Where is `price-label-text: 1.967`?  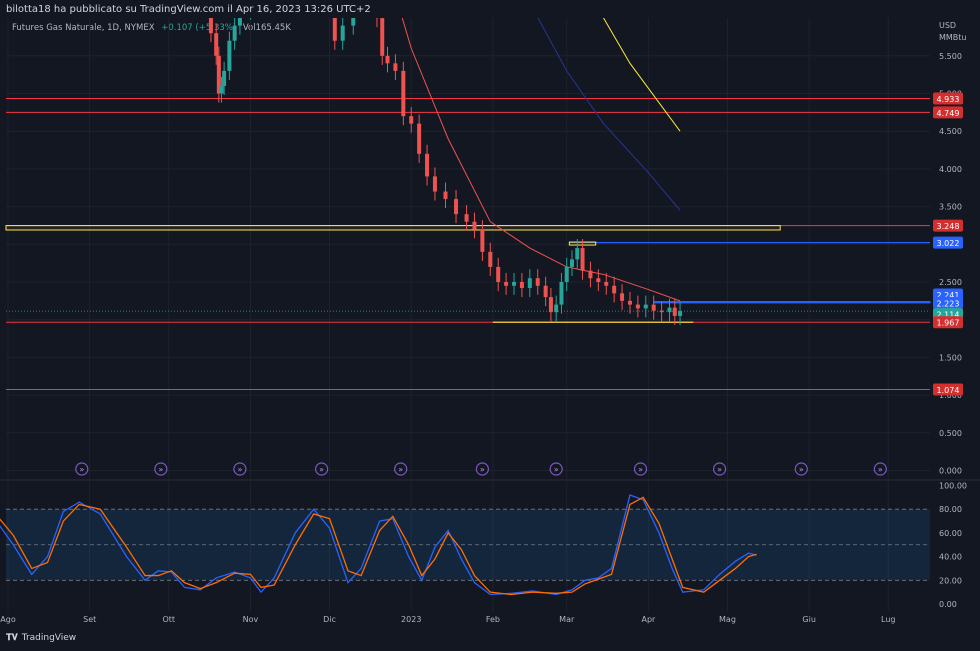
price-label-text: 1.967 is located at coordinates (948, 323).